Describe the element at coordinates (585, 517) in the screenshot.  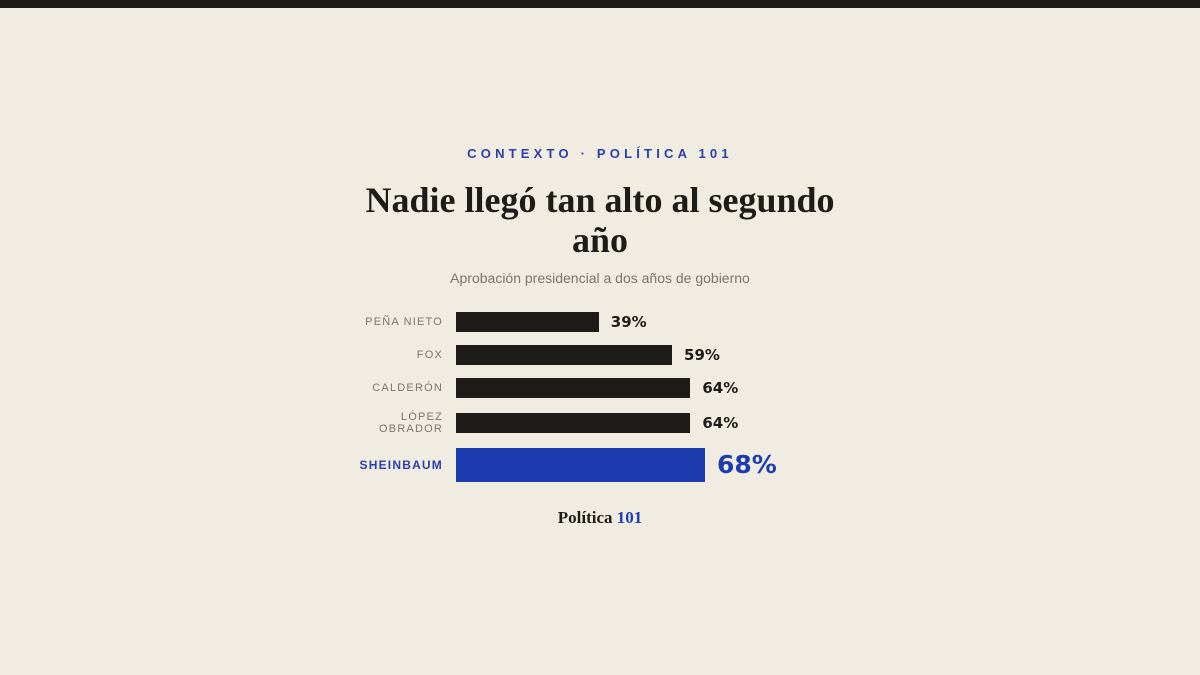
I see `footer-brand-name: Política` at that location.